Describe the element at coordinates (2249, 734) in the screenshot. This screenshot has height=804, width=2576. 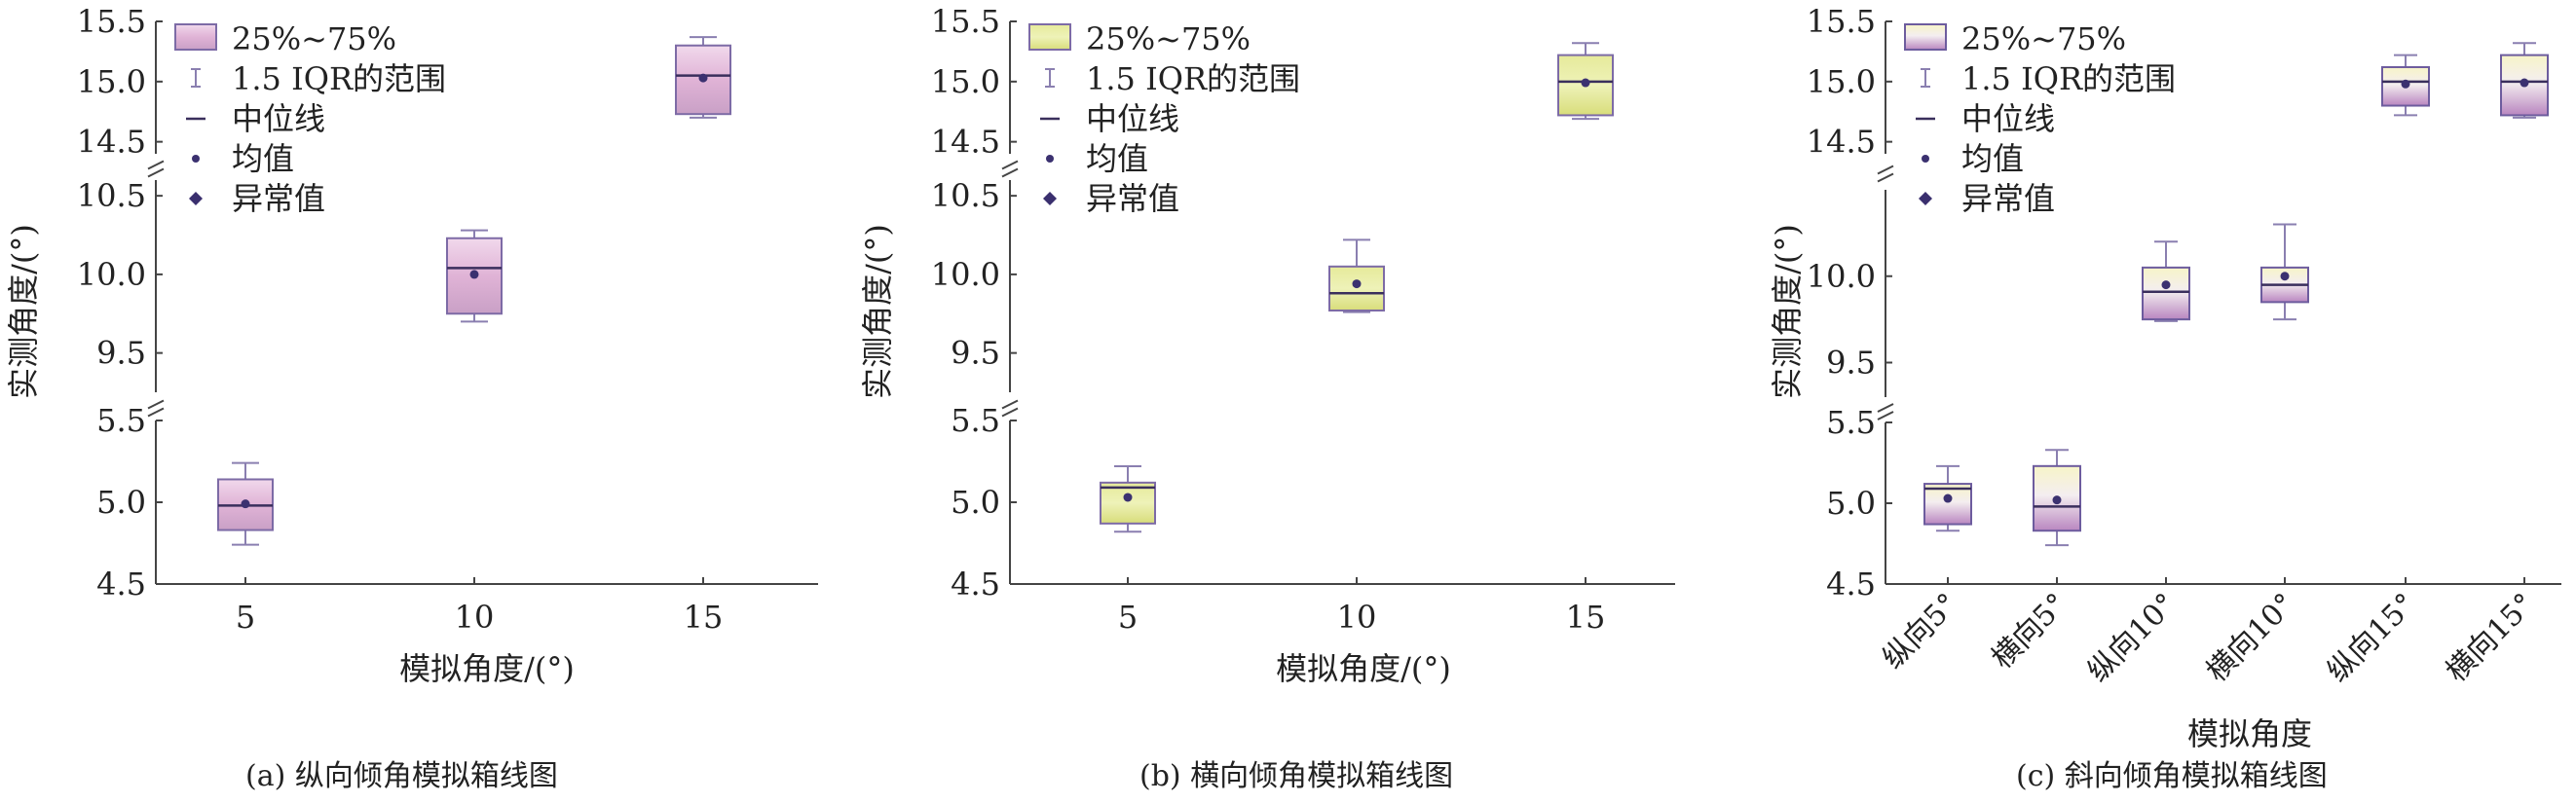
I see `x-axis-title: 模拟角度` at that location.